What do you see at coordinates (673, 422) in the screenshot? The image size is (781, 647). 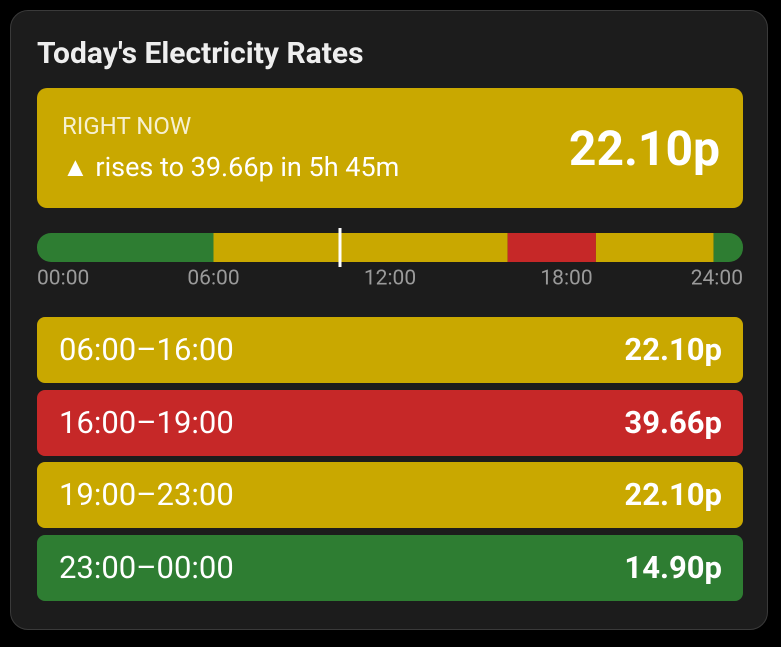 I see `rate-price: 39.66p` at bounding box center [673, 422].